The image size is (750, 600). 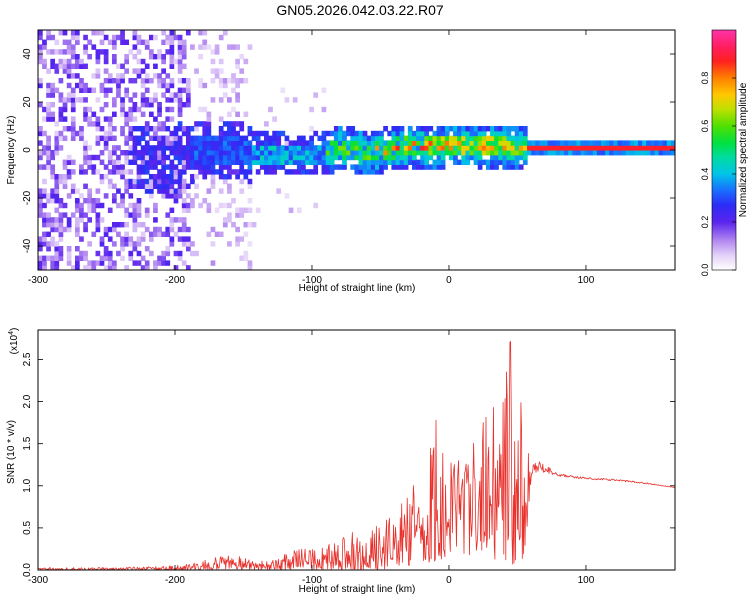 What do you see at coordinates (14, 329) in the screenshot?
I see `snr-multiplier-close: )` at bounding box center [14, 329].